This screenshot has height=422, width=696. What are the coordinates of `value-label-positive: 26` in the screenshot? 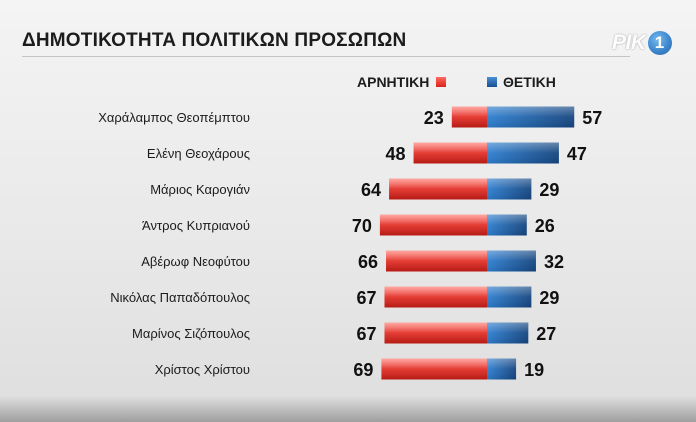 It's located at (545, 226).